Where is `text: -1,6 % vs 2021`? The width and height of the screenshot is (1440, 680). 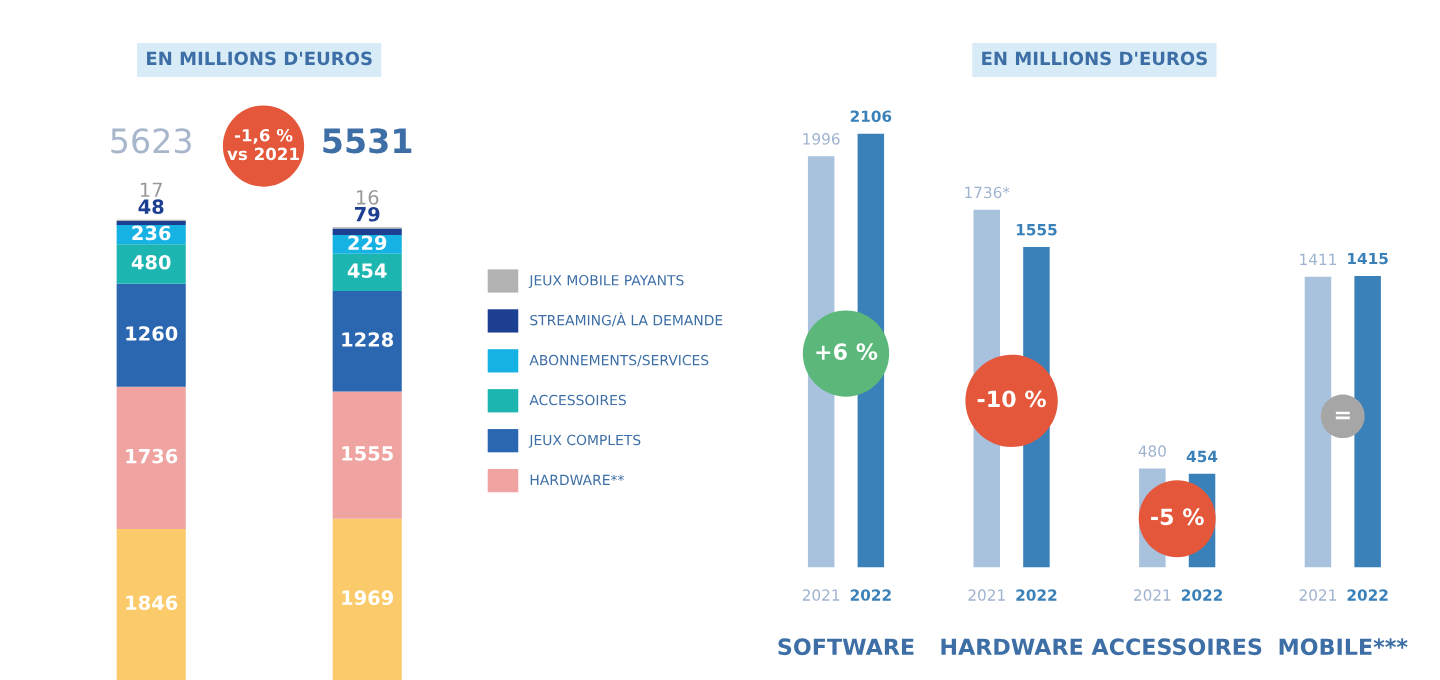 text: -1,6 % vs 2021 is located at coordinates (263, 144).